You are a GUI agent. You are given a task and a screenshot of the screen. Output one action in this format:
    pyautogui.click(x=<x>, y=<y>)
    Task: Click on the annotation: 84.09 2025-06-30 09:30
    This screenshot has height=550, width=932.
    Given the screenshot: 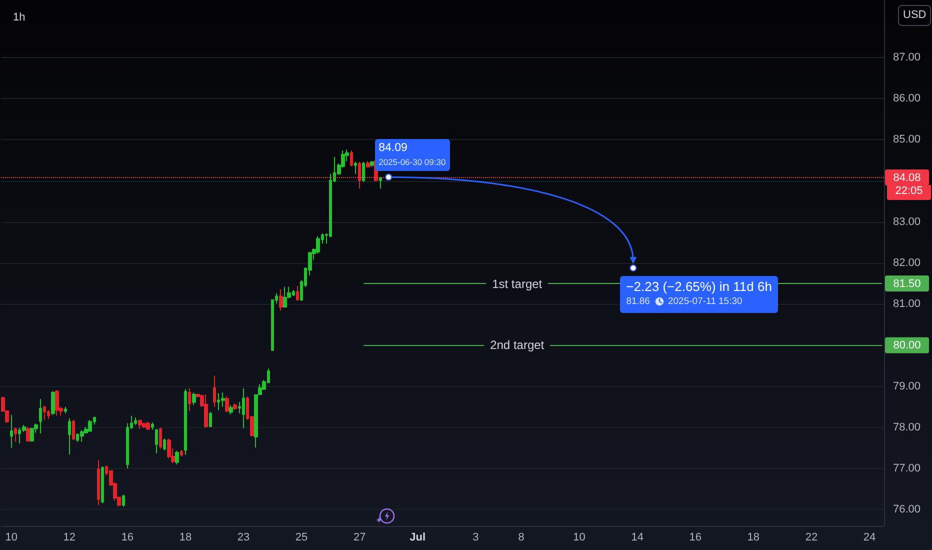 What is the action you would take?
    pyautogui.click(x=412, y=154)
    